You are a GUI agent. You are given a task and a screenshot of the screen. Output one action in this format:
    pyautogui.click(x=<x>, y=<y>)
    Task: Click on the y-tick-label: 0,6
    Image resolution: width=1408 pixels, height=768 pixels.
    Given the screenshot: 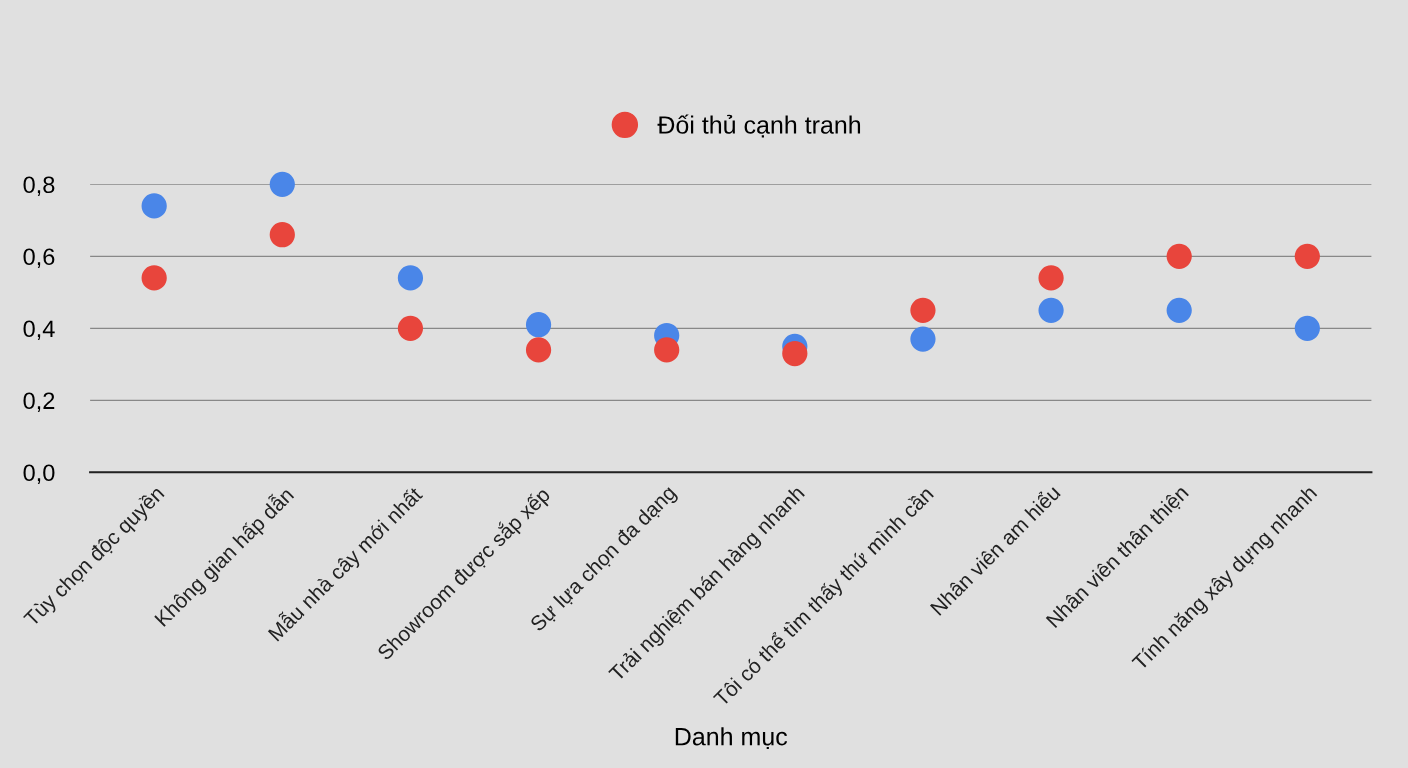 What is the action you would take?
    pyautogui.click(x=39, y=258)
    